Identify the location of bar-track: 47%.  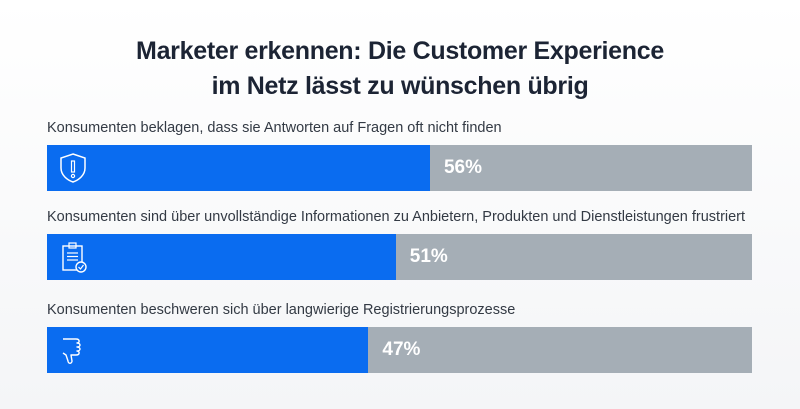
(399, 350).